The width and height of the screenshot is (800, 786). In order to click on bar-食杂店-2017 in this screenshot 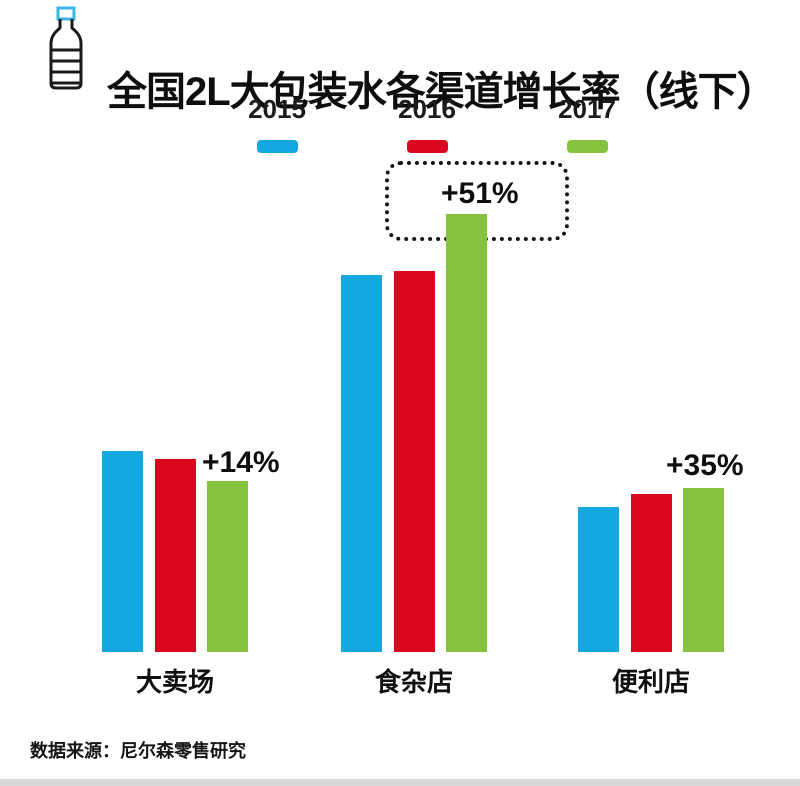, I will do `click(466, 433)`.